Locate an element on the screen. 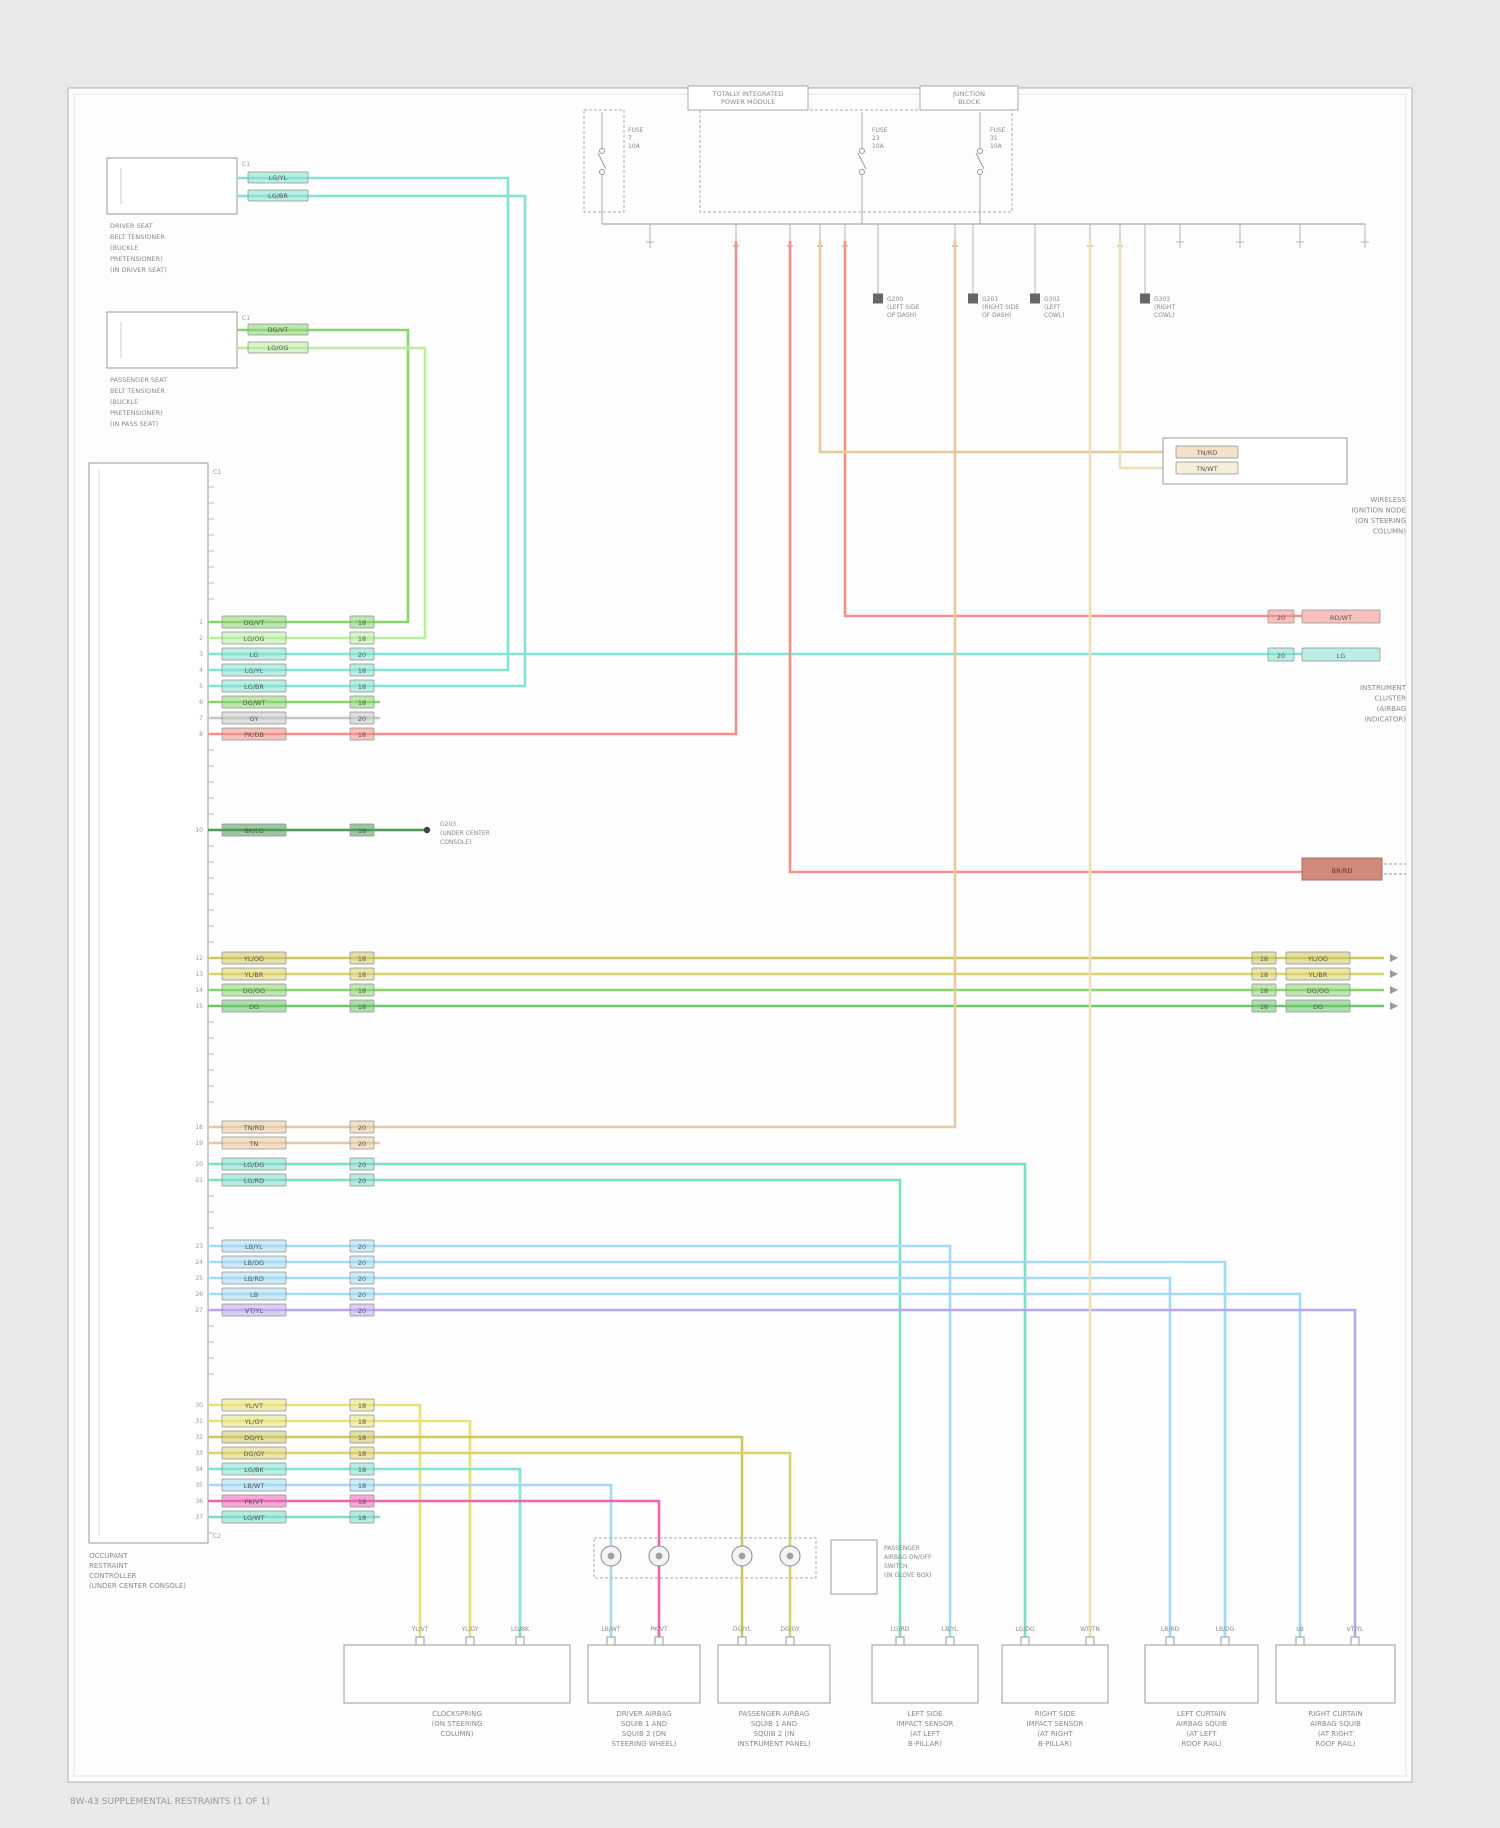 This screenshot has height=1828, width=1500. wire-label: LG is located at coordinates (1341, 656).